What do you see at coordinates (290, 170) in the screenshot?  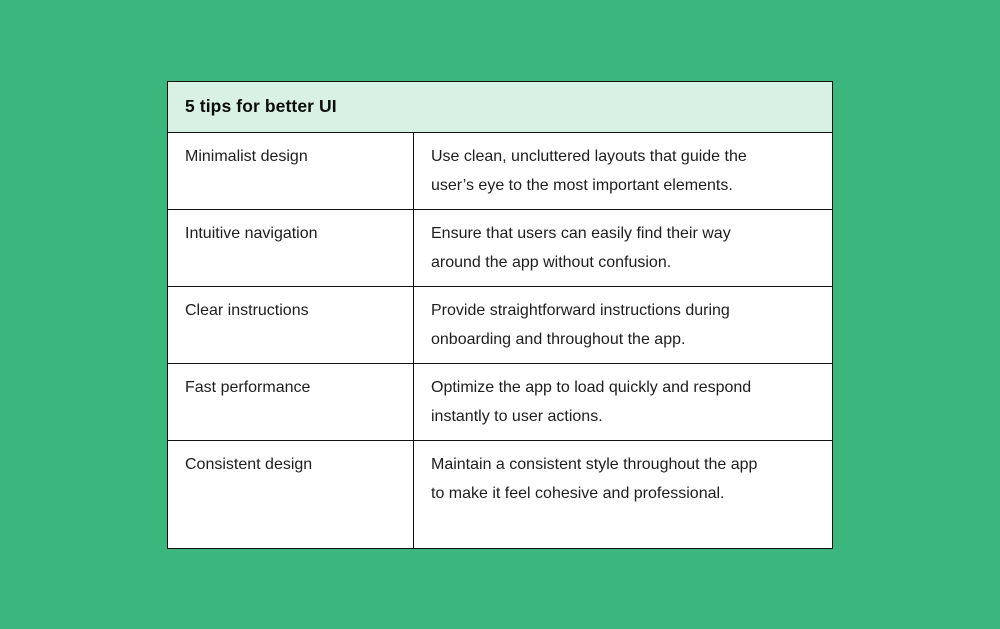 I see `tip-term: Minimalist design` at bounding box center [290, 170].